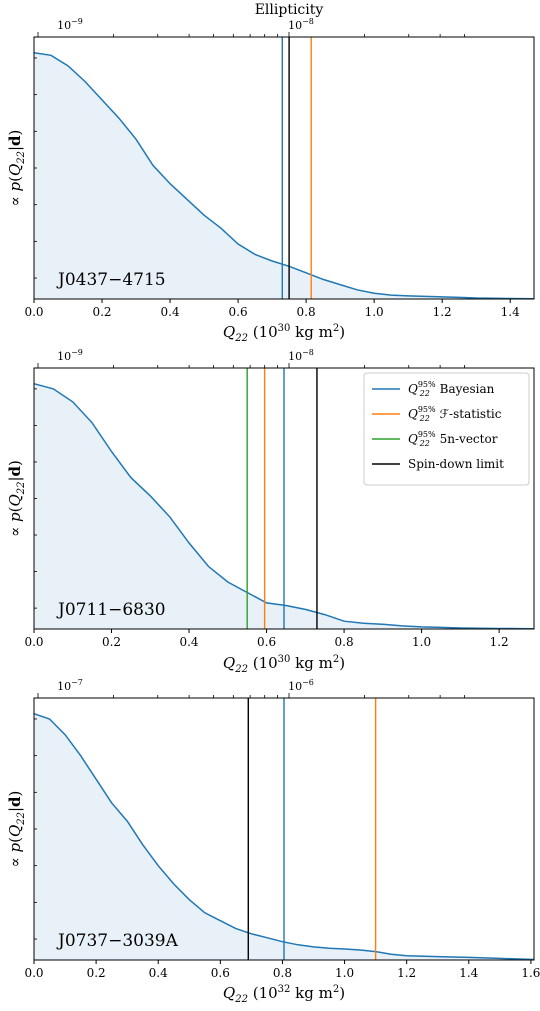  Describe the element at coordinates (77, 682) in the screenshot. I see `top-axis-label-exp: −7` at that location.